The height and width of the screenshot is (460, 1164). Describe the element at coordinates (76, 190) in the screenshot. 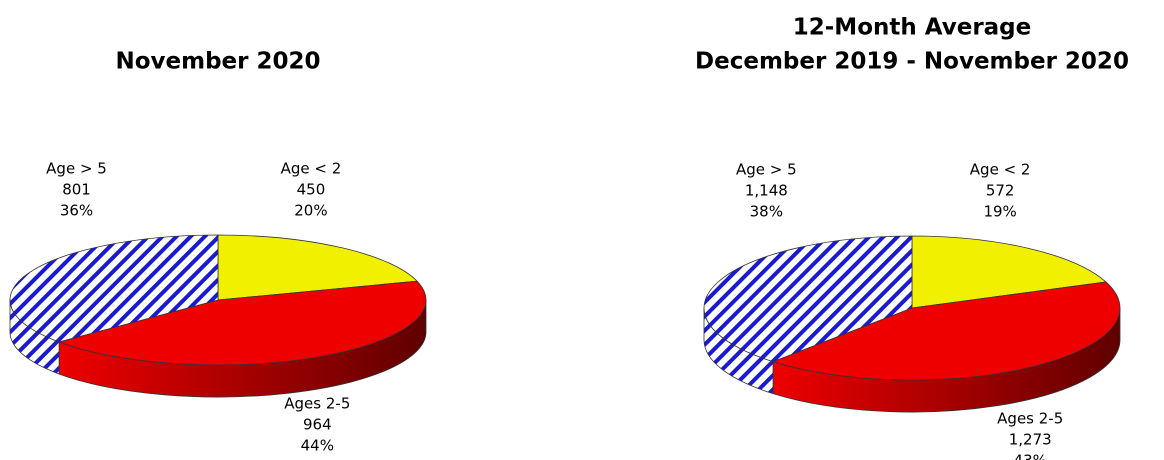

I see `value-label: 801` at that location.